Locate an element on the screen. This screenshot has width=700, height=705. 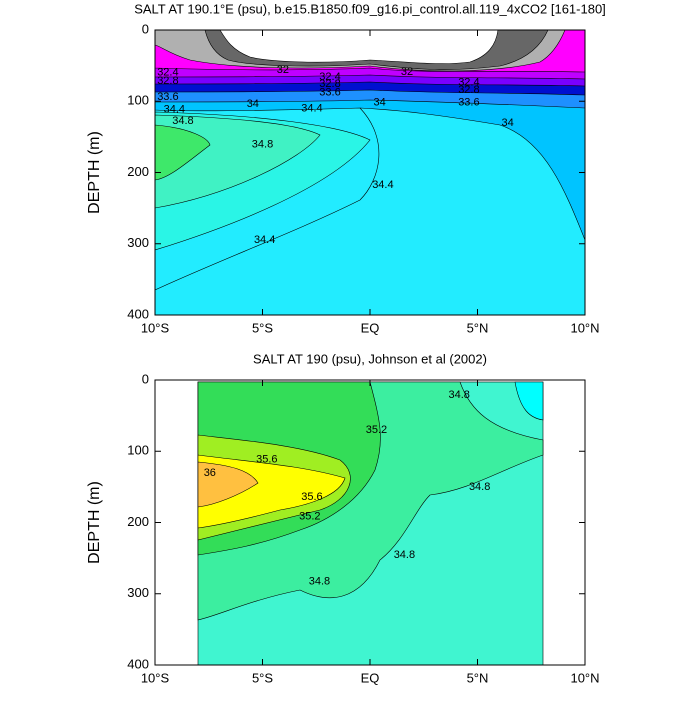
chart-title: SALT AT 190 (psu), Johnson et al (2002) is located at coordinates (370, 358).